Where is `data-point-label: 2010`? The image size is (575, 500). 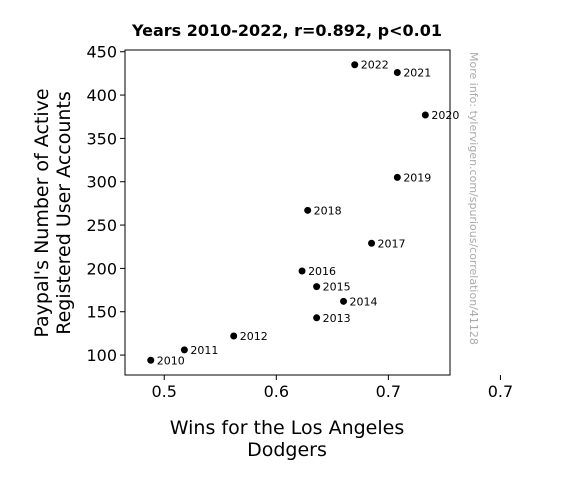
data-point-label: 2010 is located at coordinates (171, 360).